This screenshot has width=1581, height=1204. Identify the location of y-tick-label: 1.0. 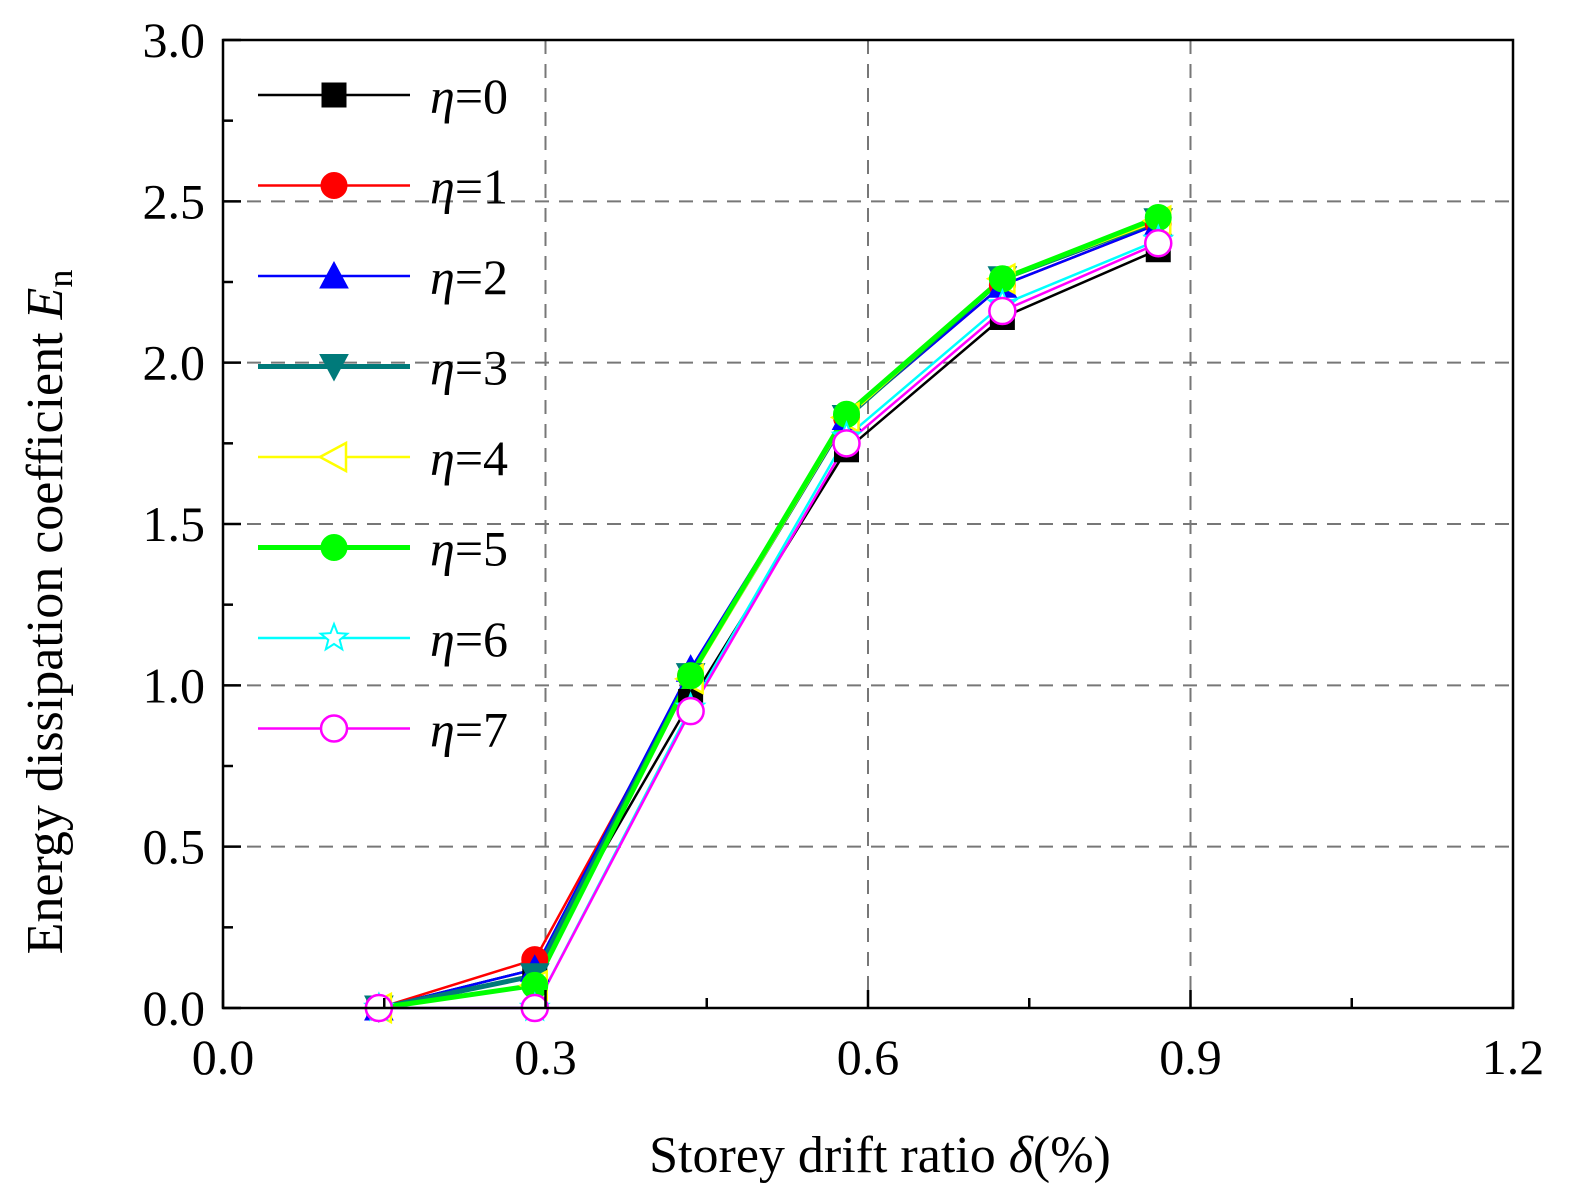
(174, 685).